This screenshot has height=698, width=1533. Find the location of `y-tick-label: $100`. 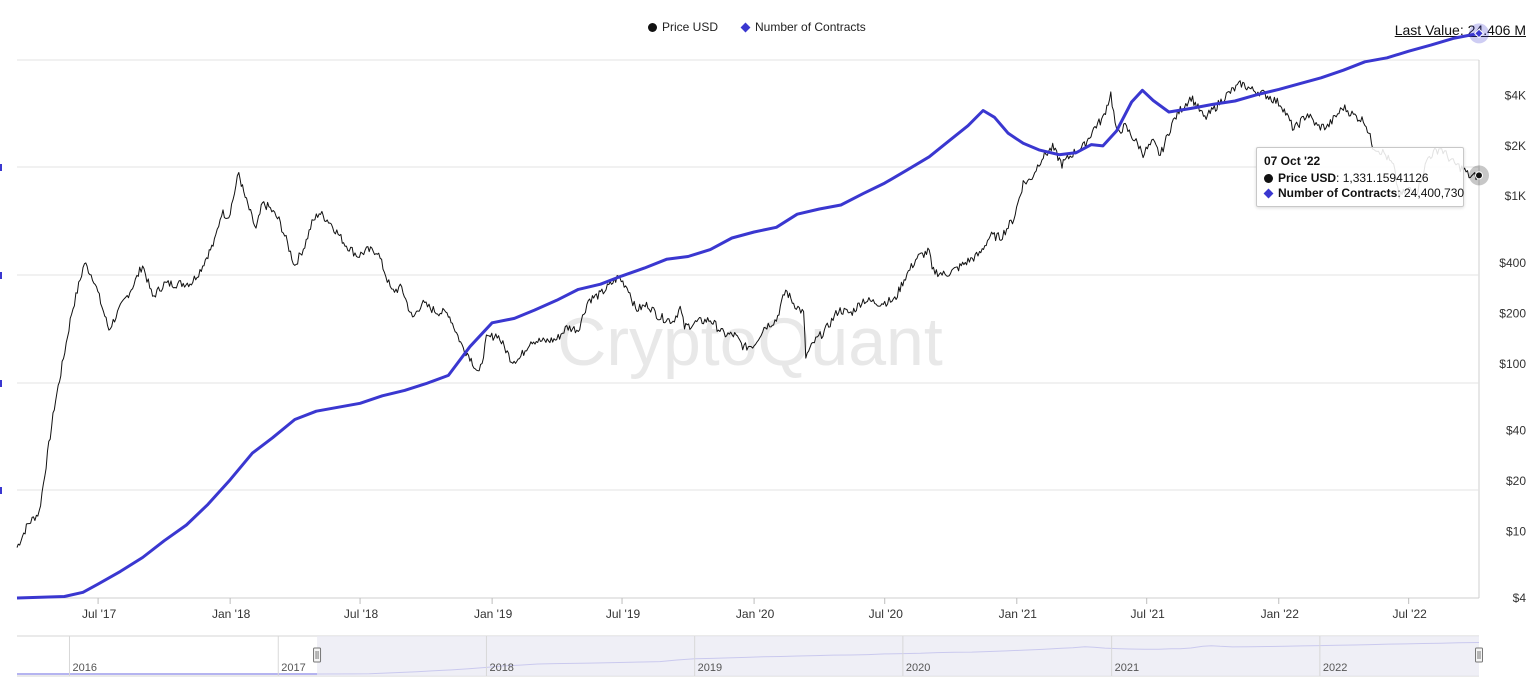

y-tick-label: $100 is located at coordinates (1512, 364).